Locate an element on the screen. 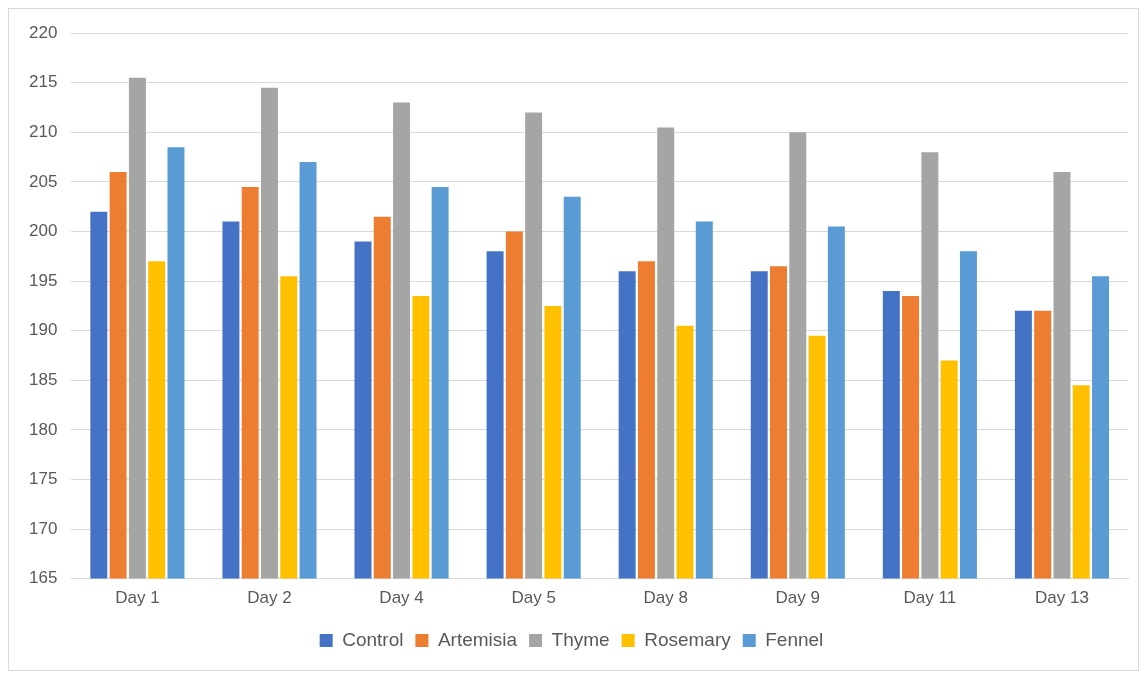 The width and height of the screenshot is (1147, 675). y-tick-label: 215 is located at coordinates (43, 82).